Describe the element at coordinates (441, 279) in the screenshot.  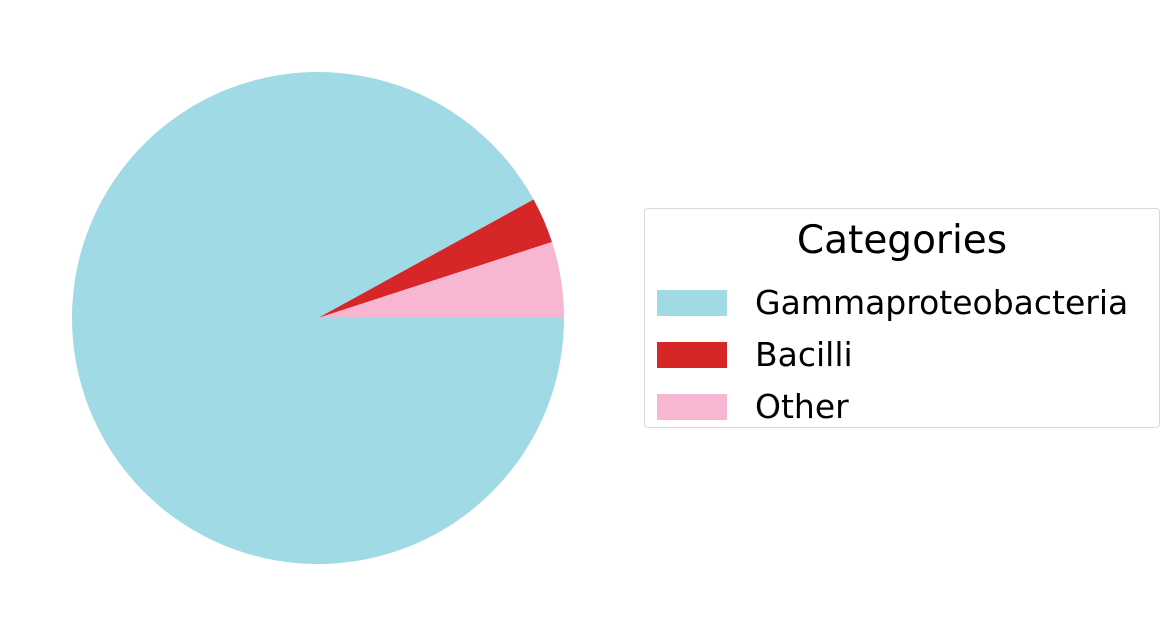
I see `pie-slice-other` at that location.